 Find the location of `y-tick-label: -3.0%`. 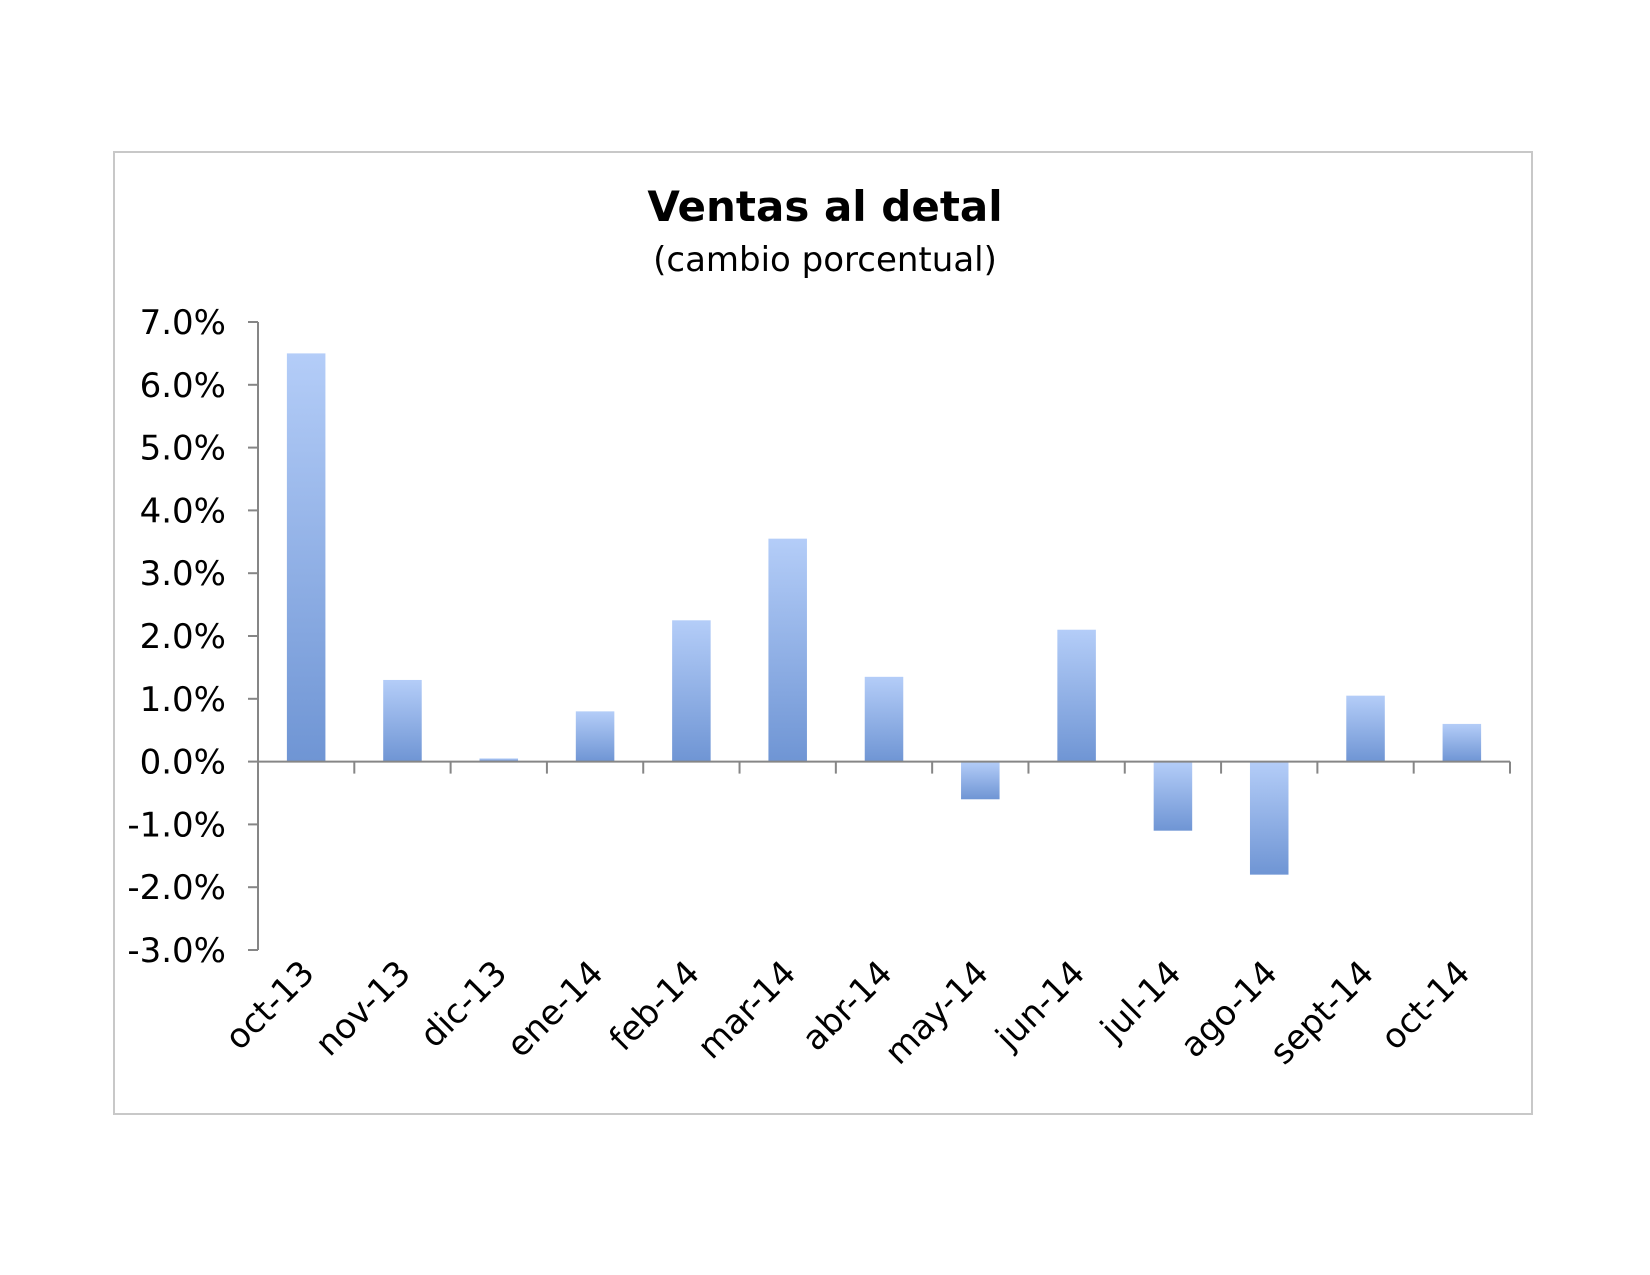

y-tick-label: -3.0% is located at coordinates (176, 951).